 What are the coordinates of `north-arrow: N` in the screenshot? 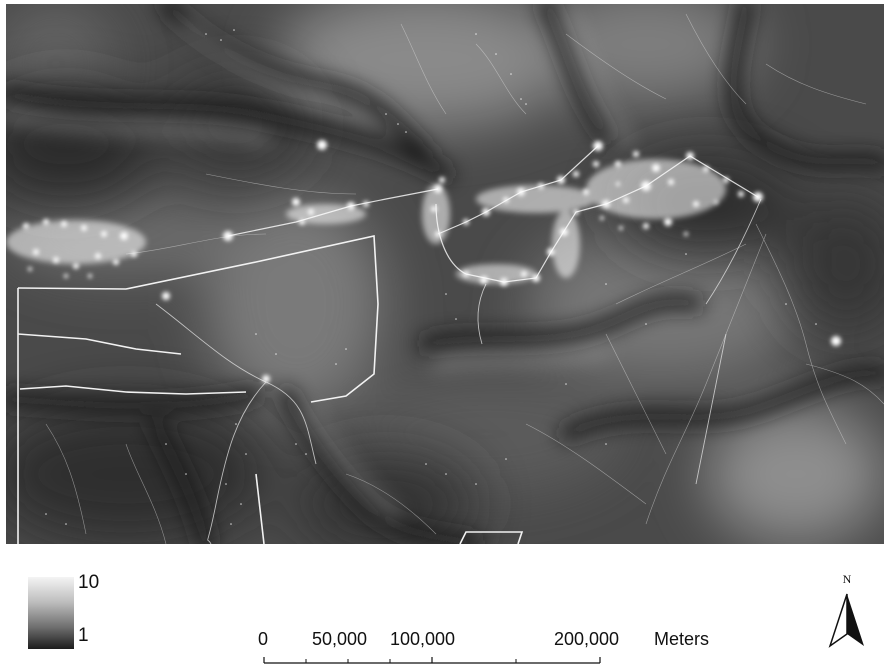 It's located at (847, 611).